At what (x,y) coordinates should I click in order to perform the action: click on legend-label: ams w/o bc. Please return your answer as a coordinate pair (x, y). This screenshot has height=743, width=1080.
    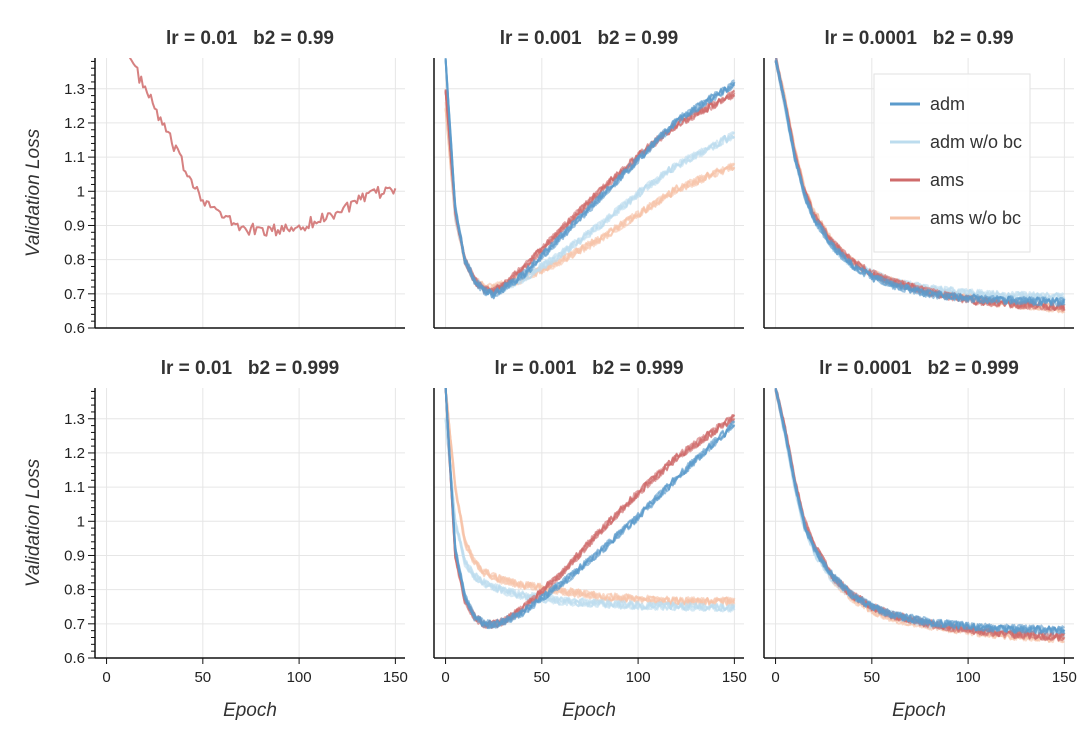
    Looking at the image, I should click on (975, 218).